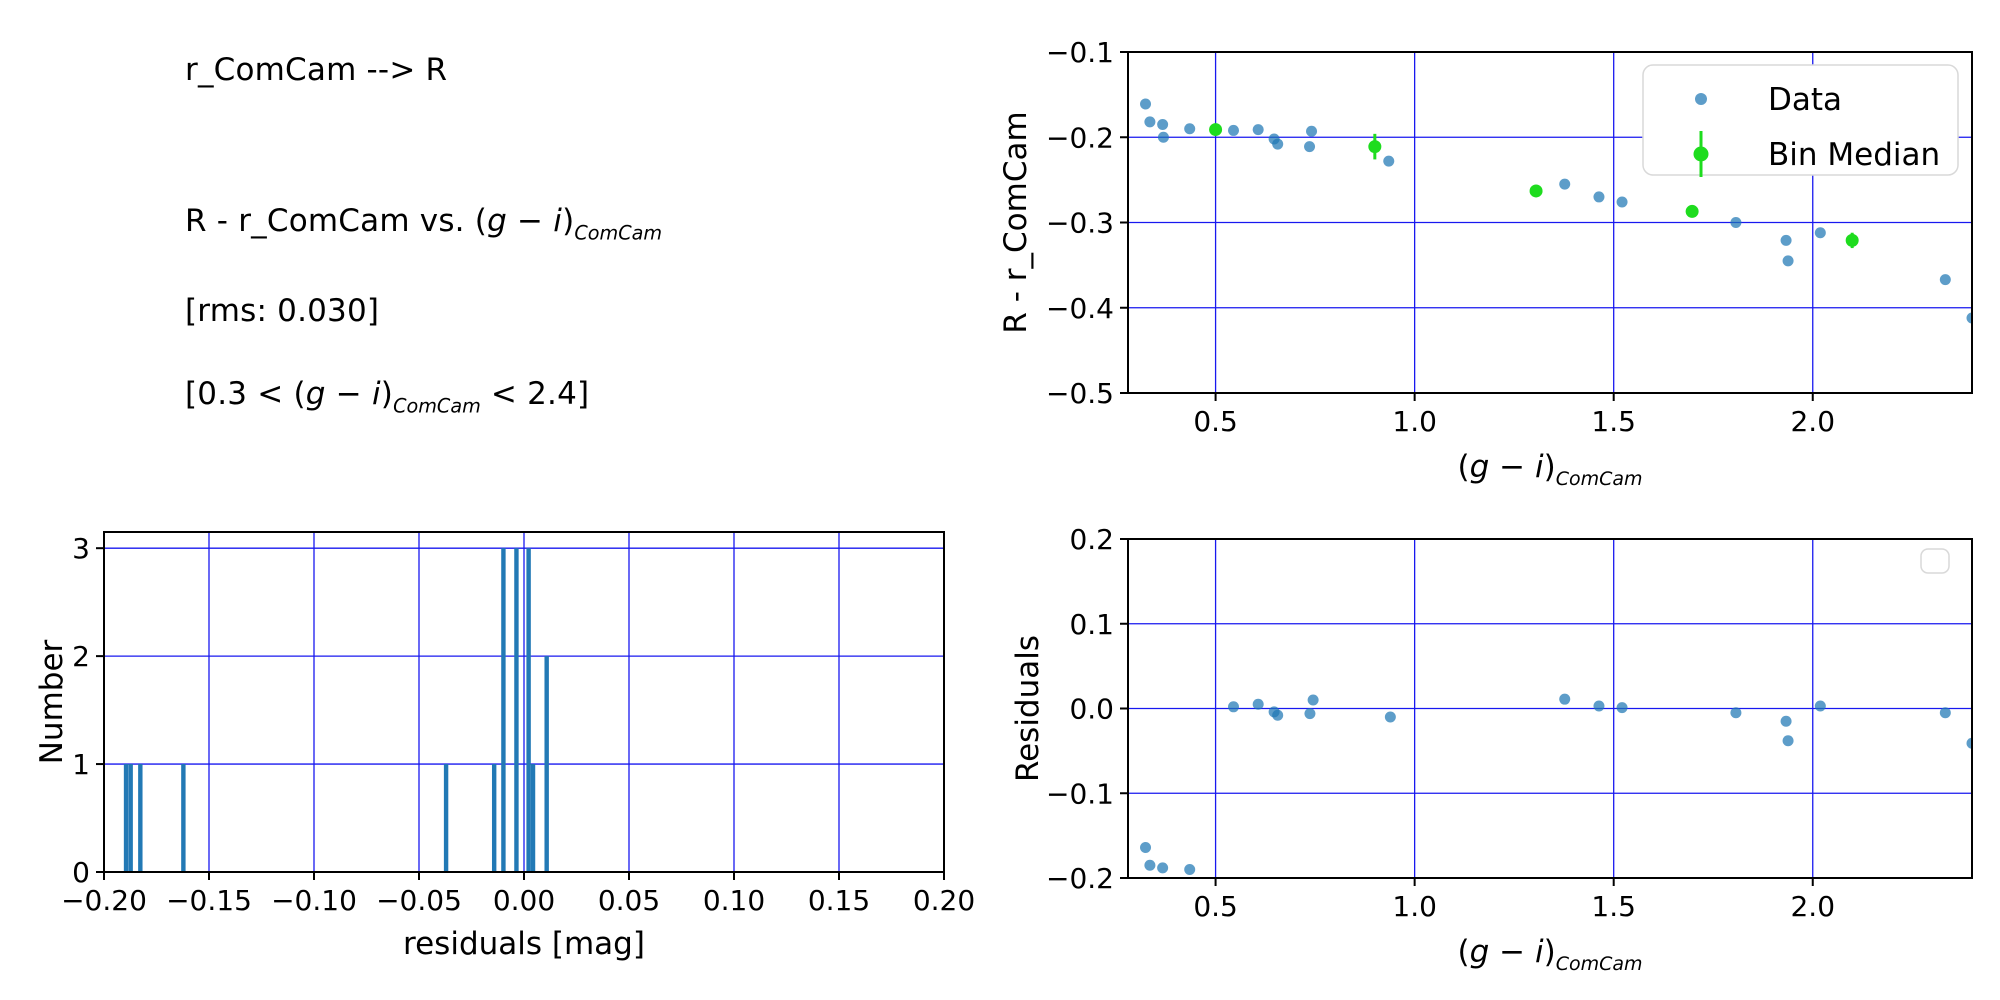 The width and height of the screenshot is (2000, 1000). Describe the element at coordinates (1215, 906) in the screenshot. I see `x-tick-label: 0.5` at that location.